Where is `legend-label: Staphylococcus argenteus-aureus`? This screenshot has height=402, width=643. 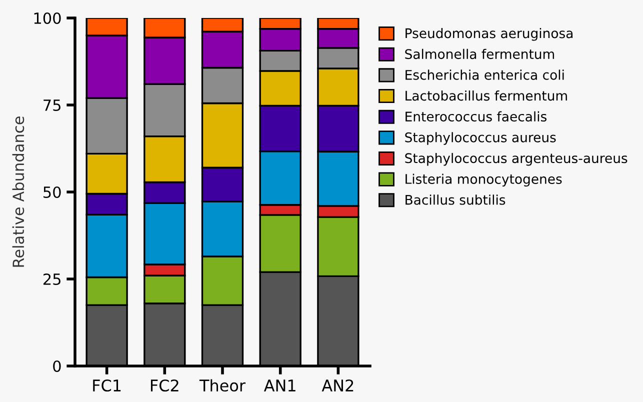
legend-label: Staphylococcus argenteus-aureus is located at coordinates (516, 159).